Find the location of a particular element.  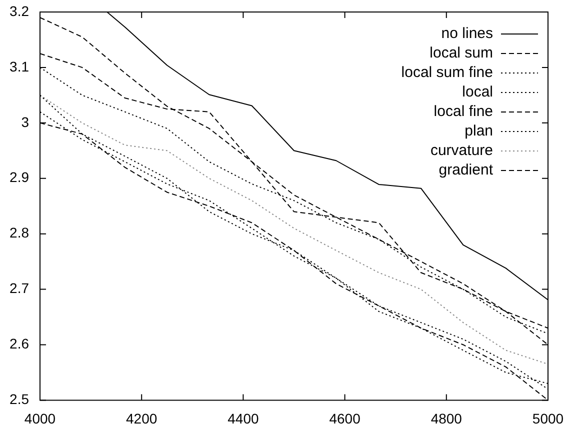

x-tick-label: 4400 is located at coordinates (243, 418).